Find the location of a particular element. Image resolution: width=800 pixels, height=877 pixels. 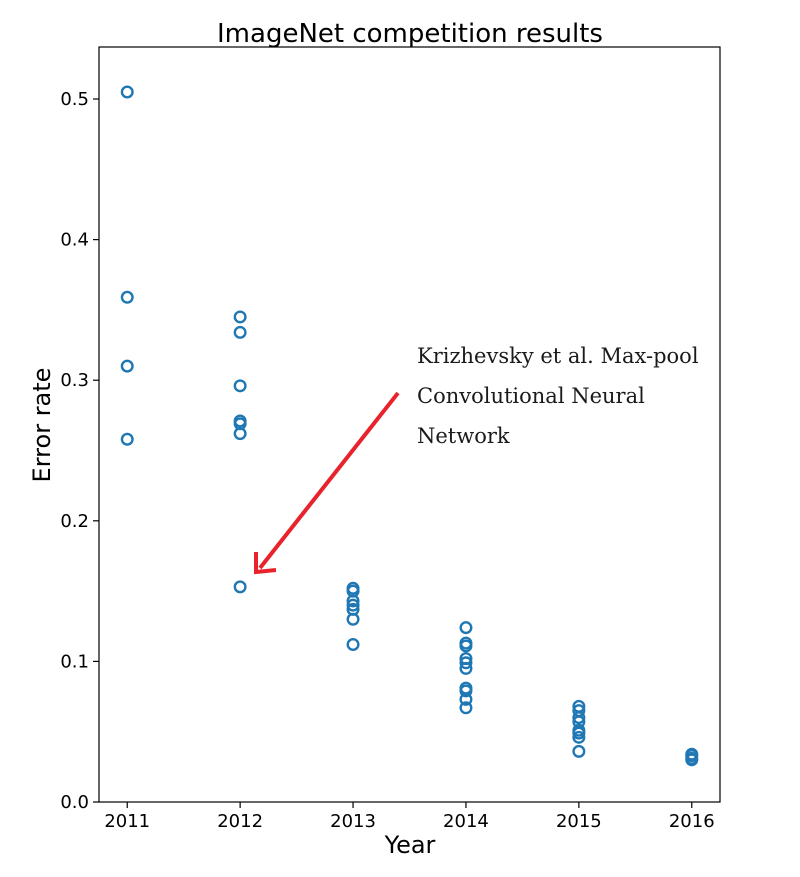

y-tick-label: 0.3 is located at coordinates (74, 380).